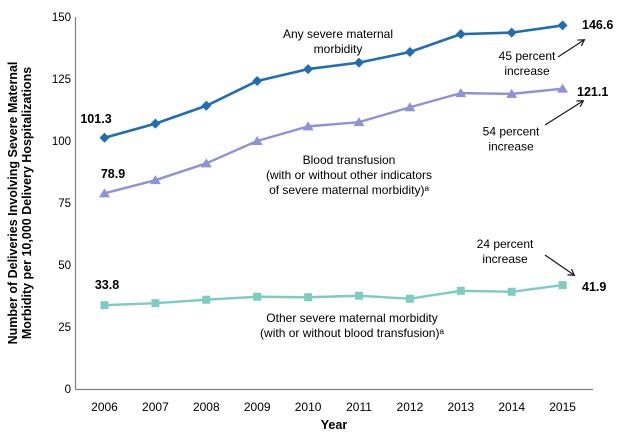  I want to click on x-tick-label: 2008, so click(206, 407).